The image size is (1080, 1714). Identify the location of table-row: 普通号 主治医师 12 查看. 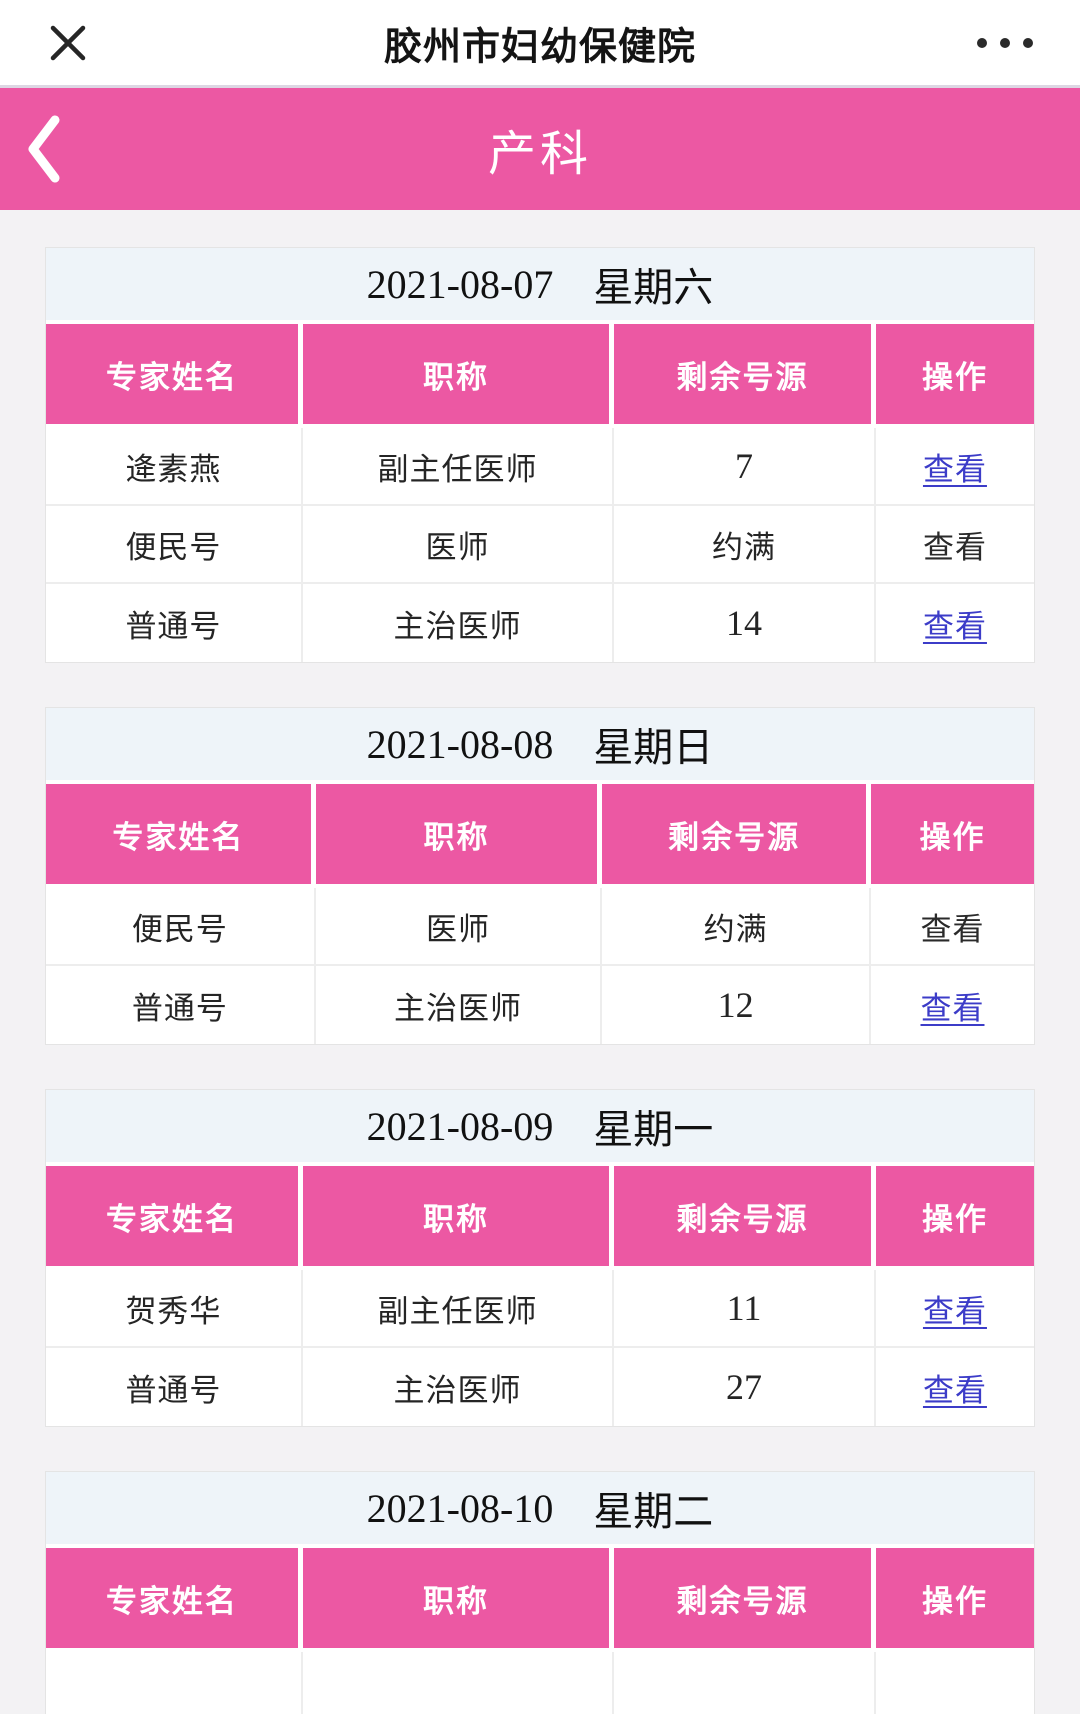
(540, 1005).